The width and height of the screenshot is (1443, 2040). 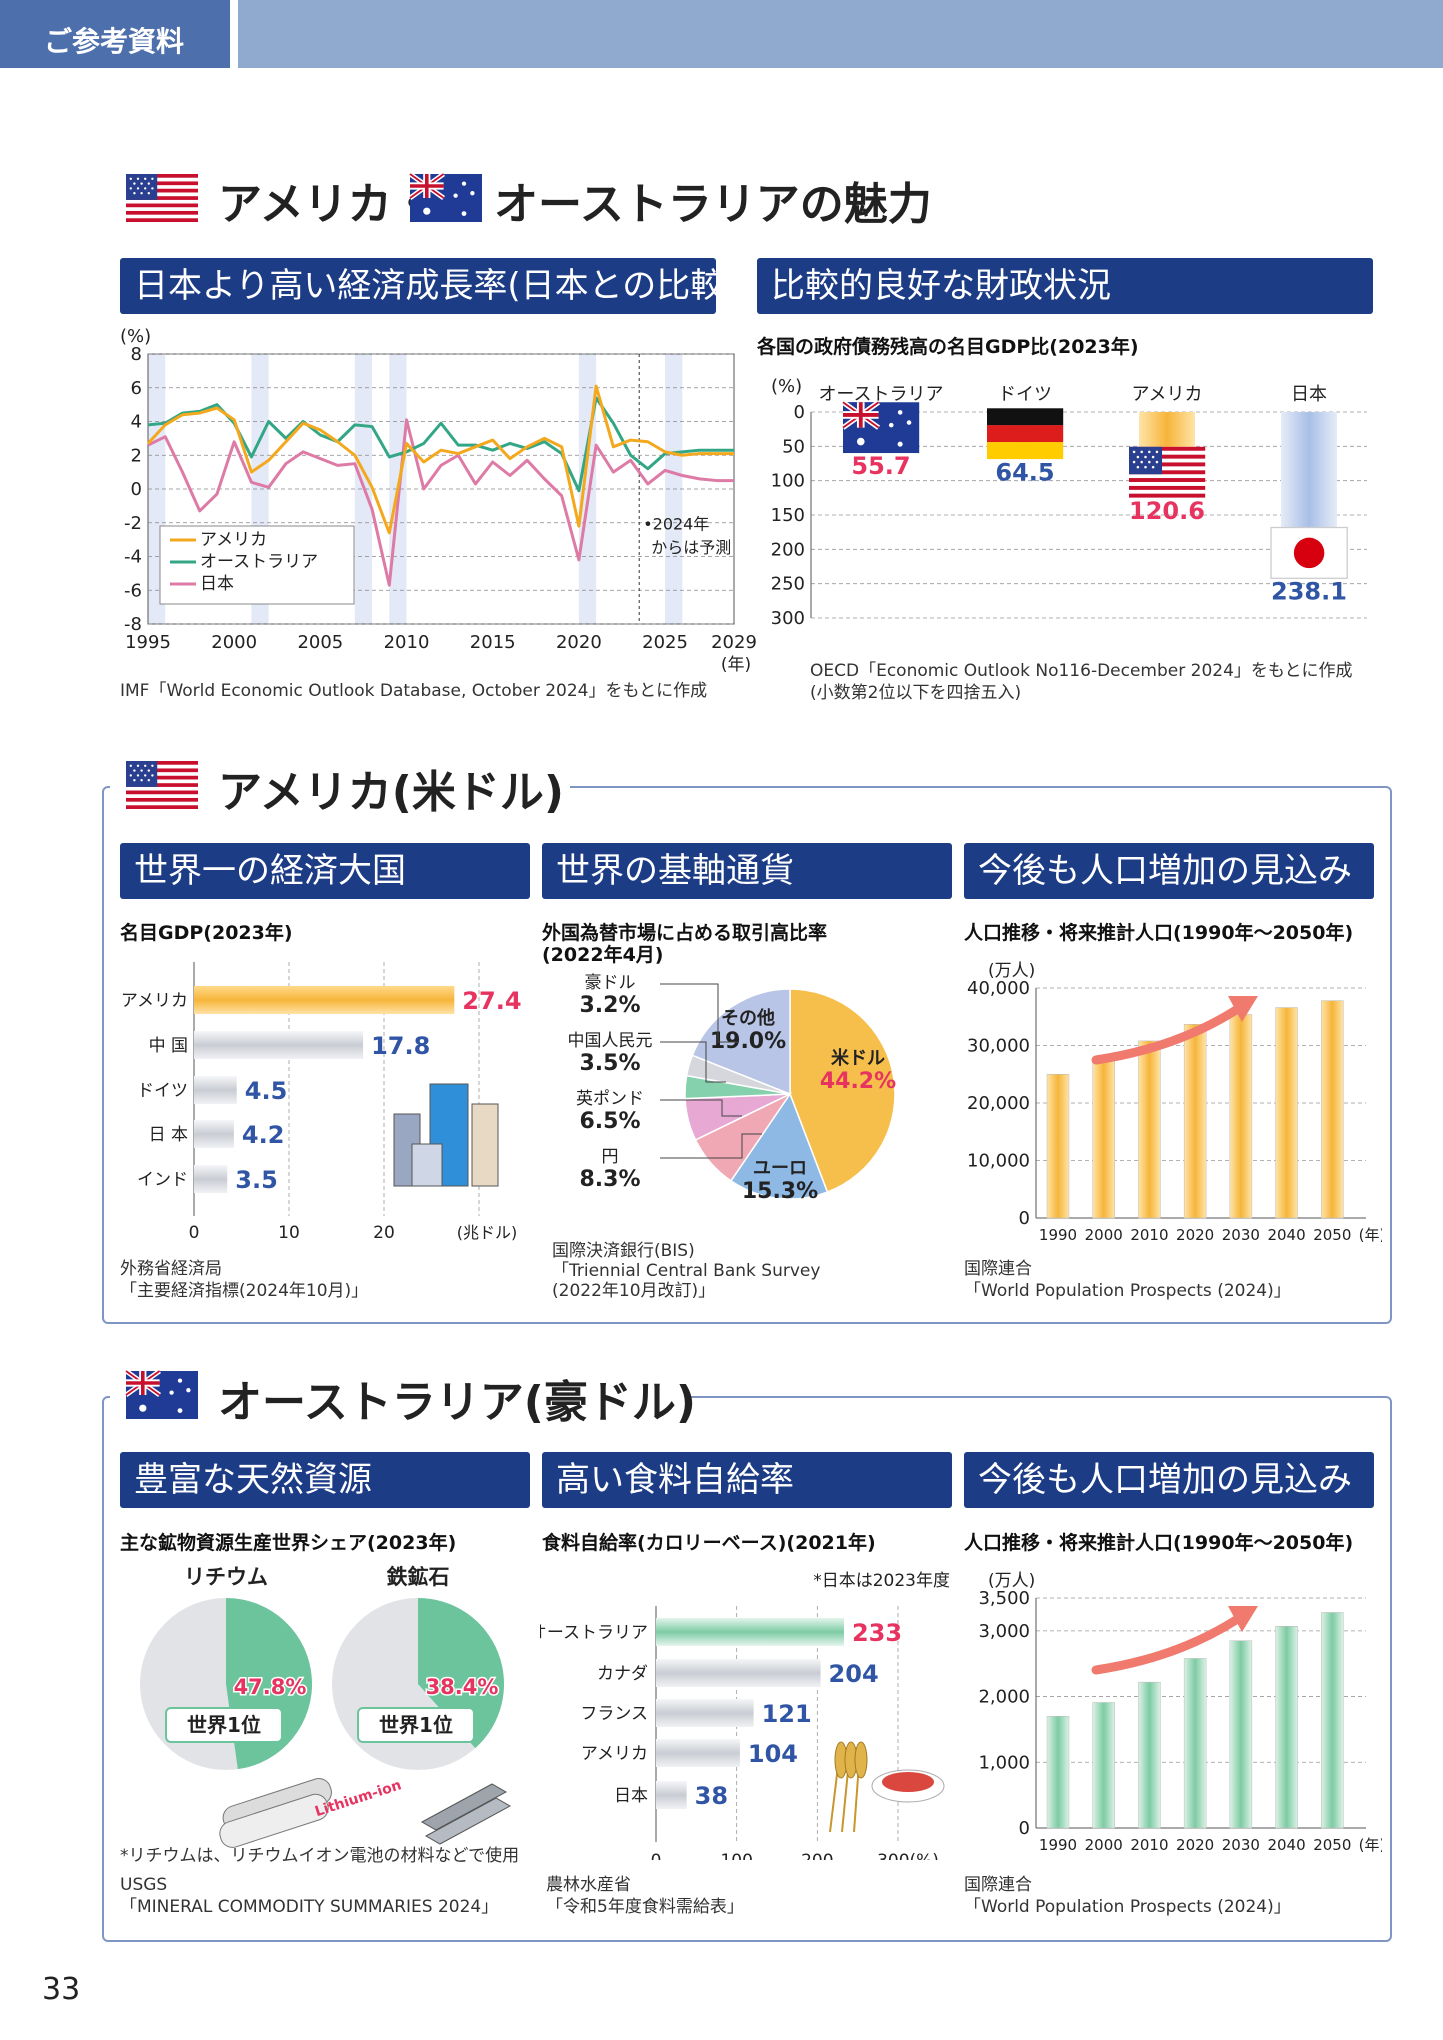 What do you see at coordinates (1243, 1009) in the screenshot?
I see `trend-arrow-head` at bounding box center [1243, 1009].